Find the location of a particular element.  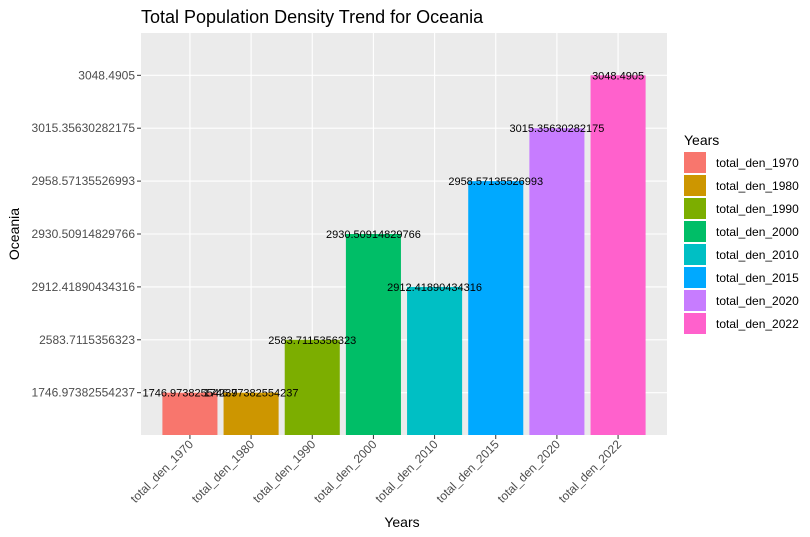

y-tick-label: 1746.97382554237 is located at coordinates (84, 393).